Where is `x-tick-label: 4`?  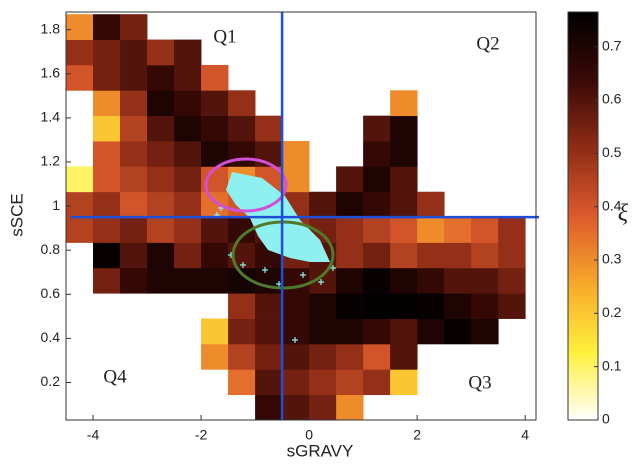 x-tick-label: 4 is located at coordinates (525, 435).